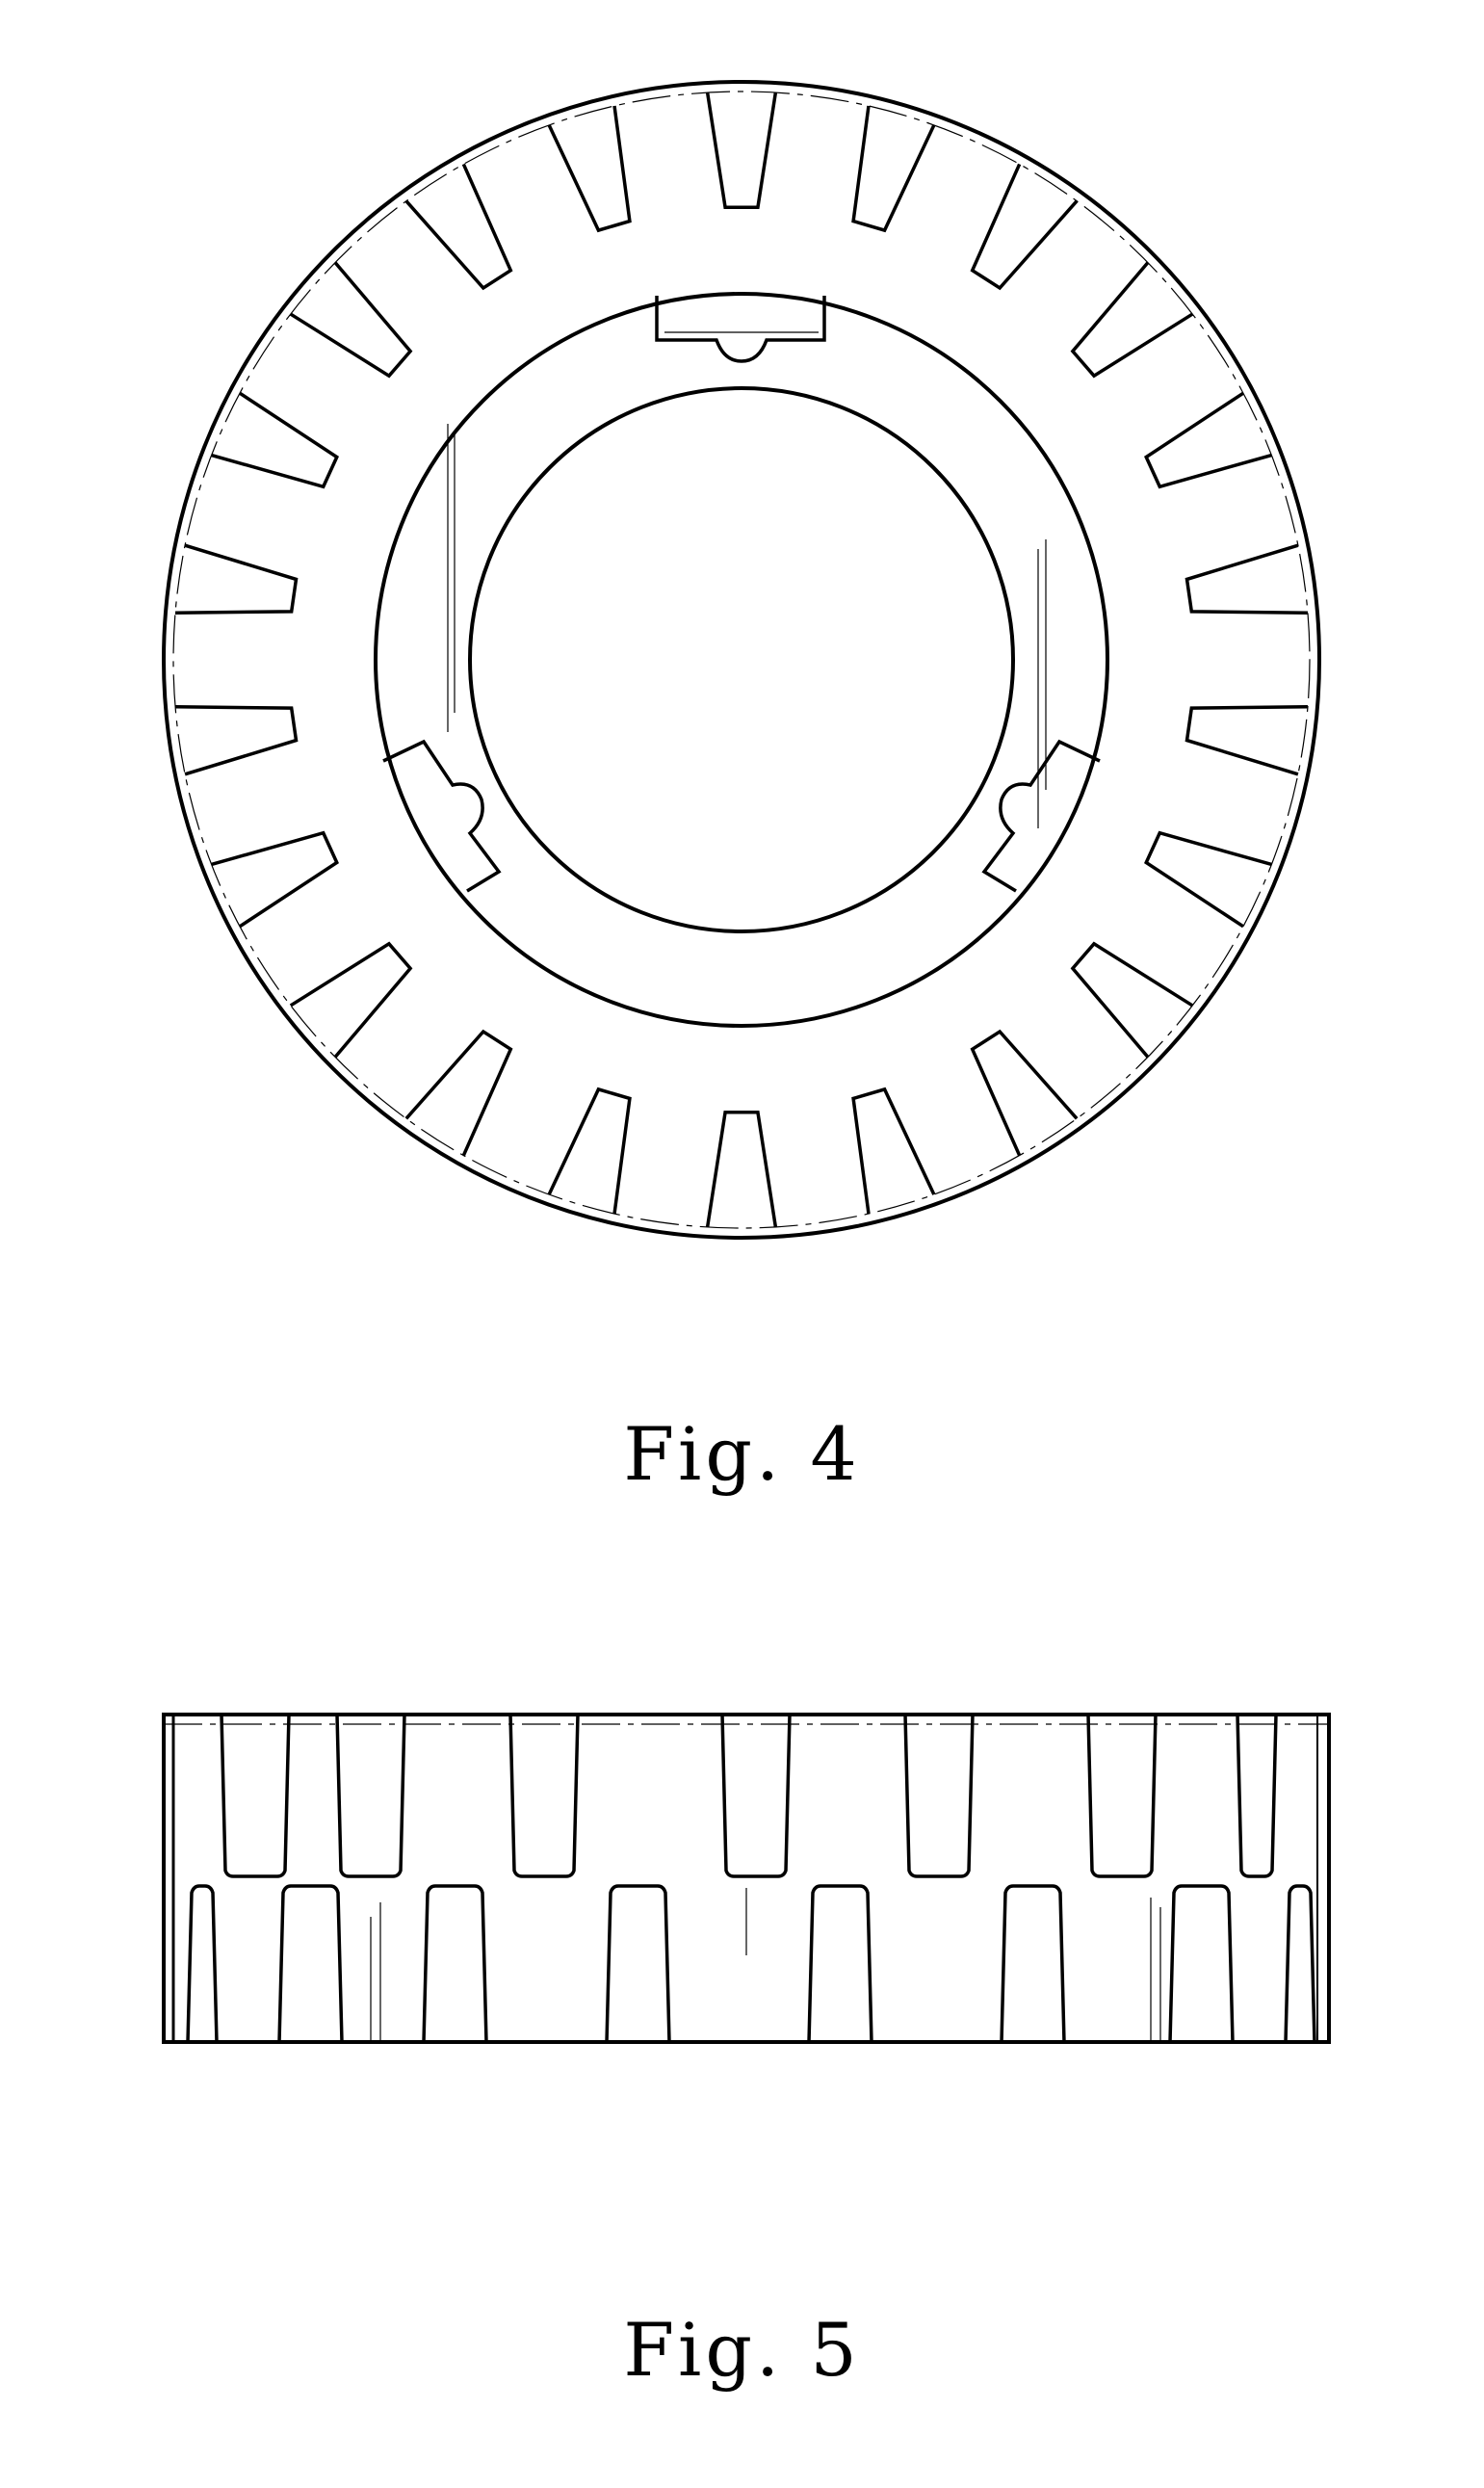  I want to click on key-slots, so click(742, 593).